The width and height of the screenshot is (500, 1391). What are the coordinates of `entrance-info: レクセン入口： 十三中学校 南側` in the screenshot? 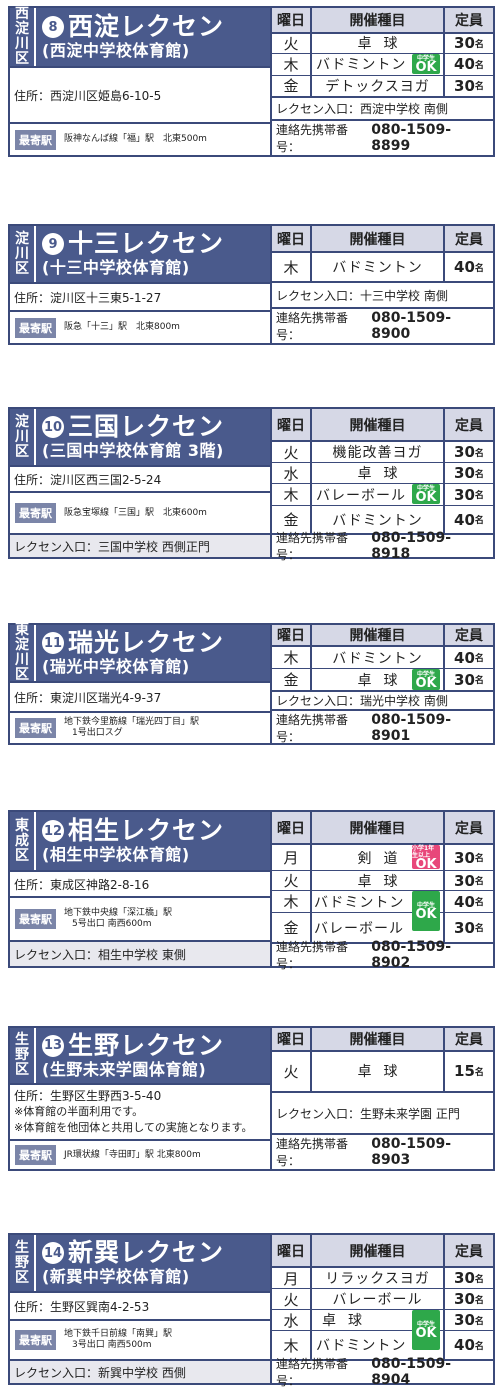 It's located at (382, 296).